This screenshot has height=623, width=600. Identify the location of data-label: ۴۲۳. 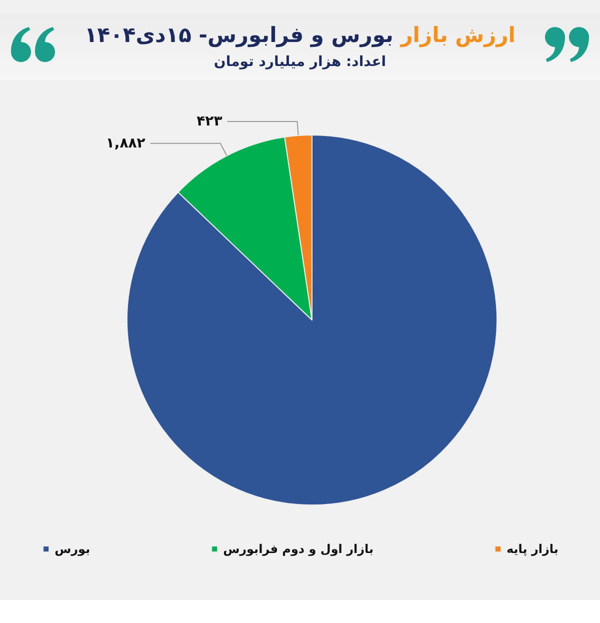
(209, 122).